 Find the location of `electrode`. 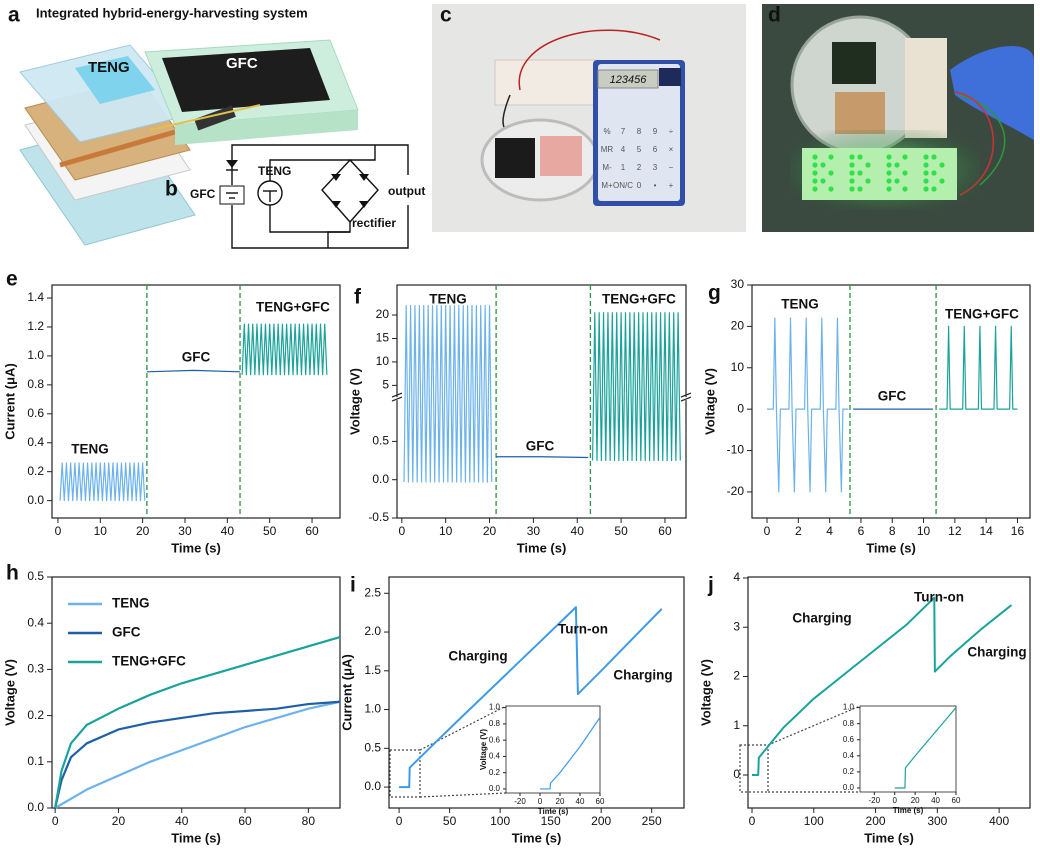

electrode is located at coordinates (117, 148).